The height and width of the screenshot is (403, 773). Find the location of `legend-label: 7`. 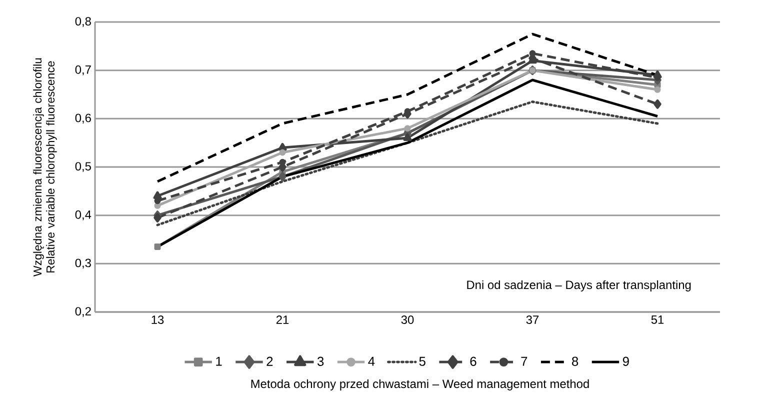

legend-label: 7 is located at coordinates (524, 361).